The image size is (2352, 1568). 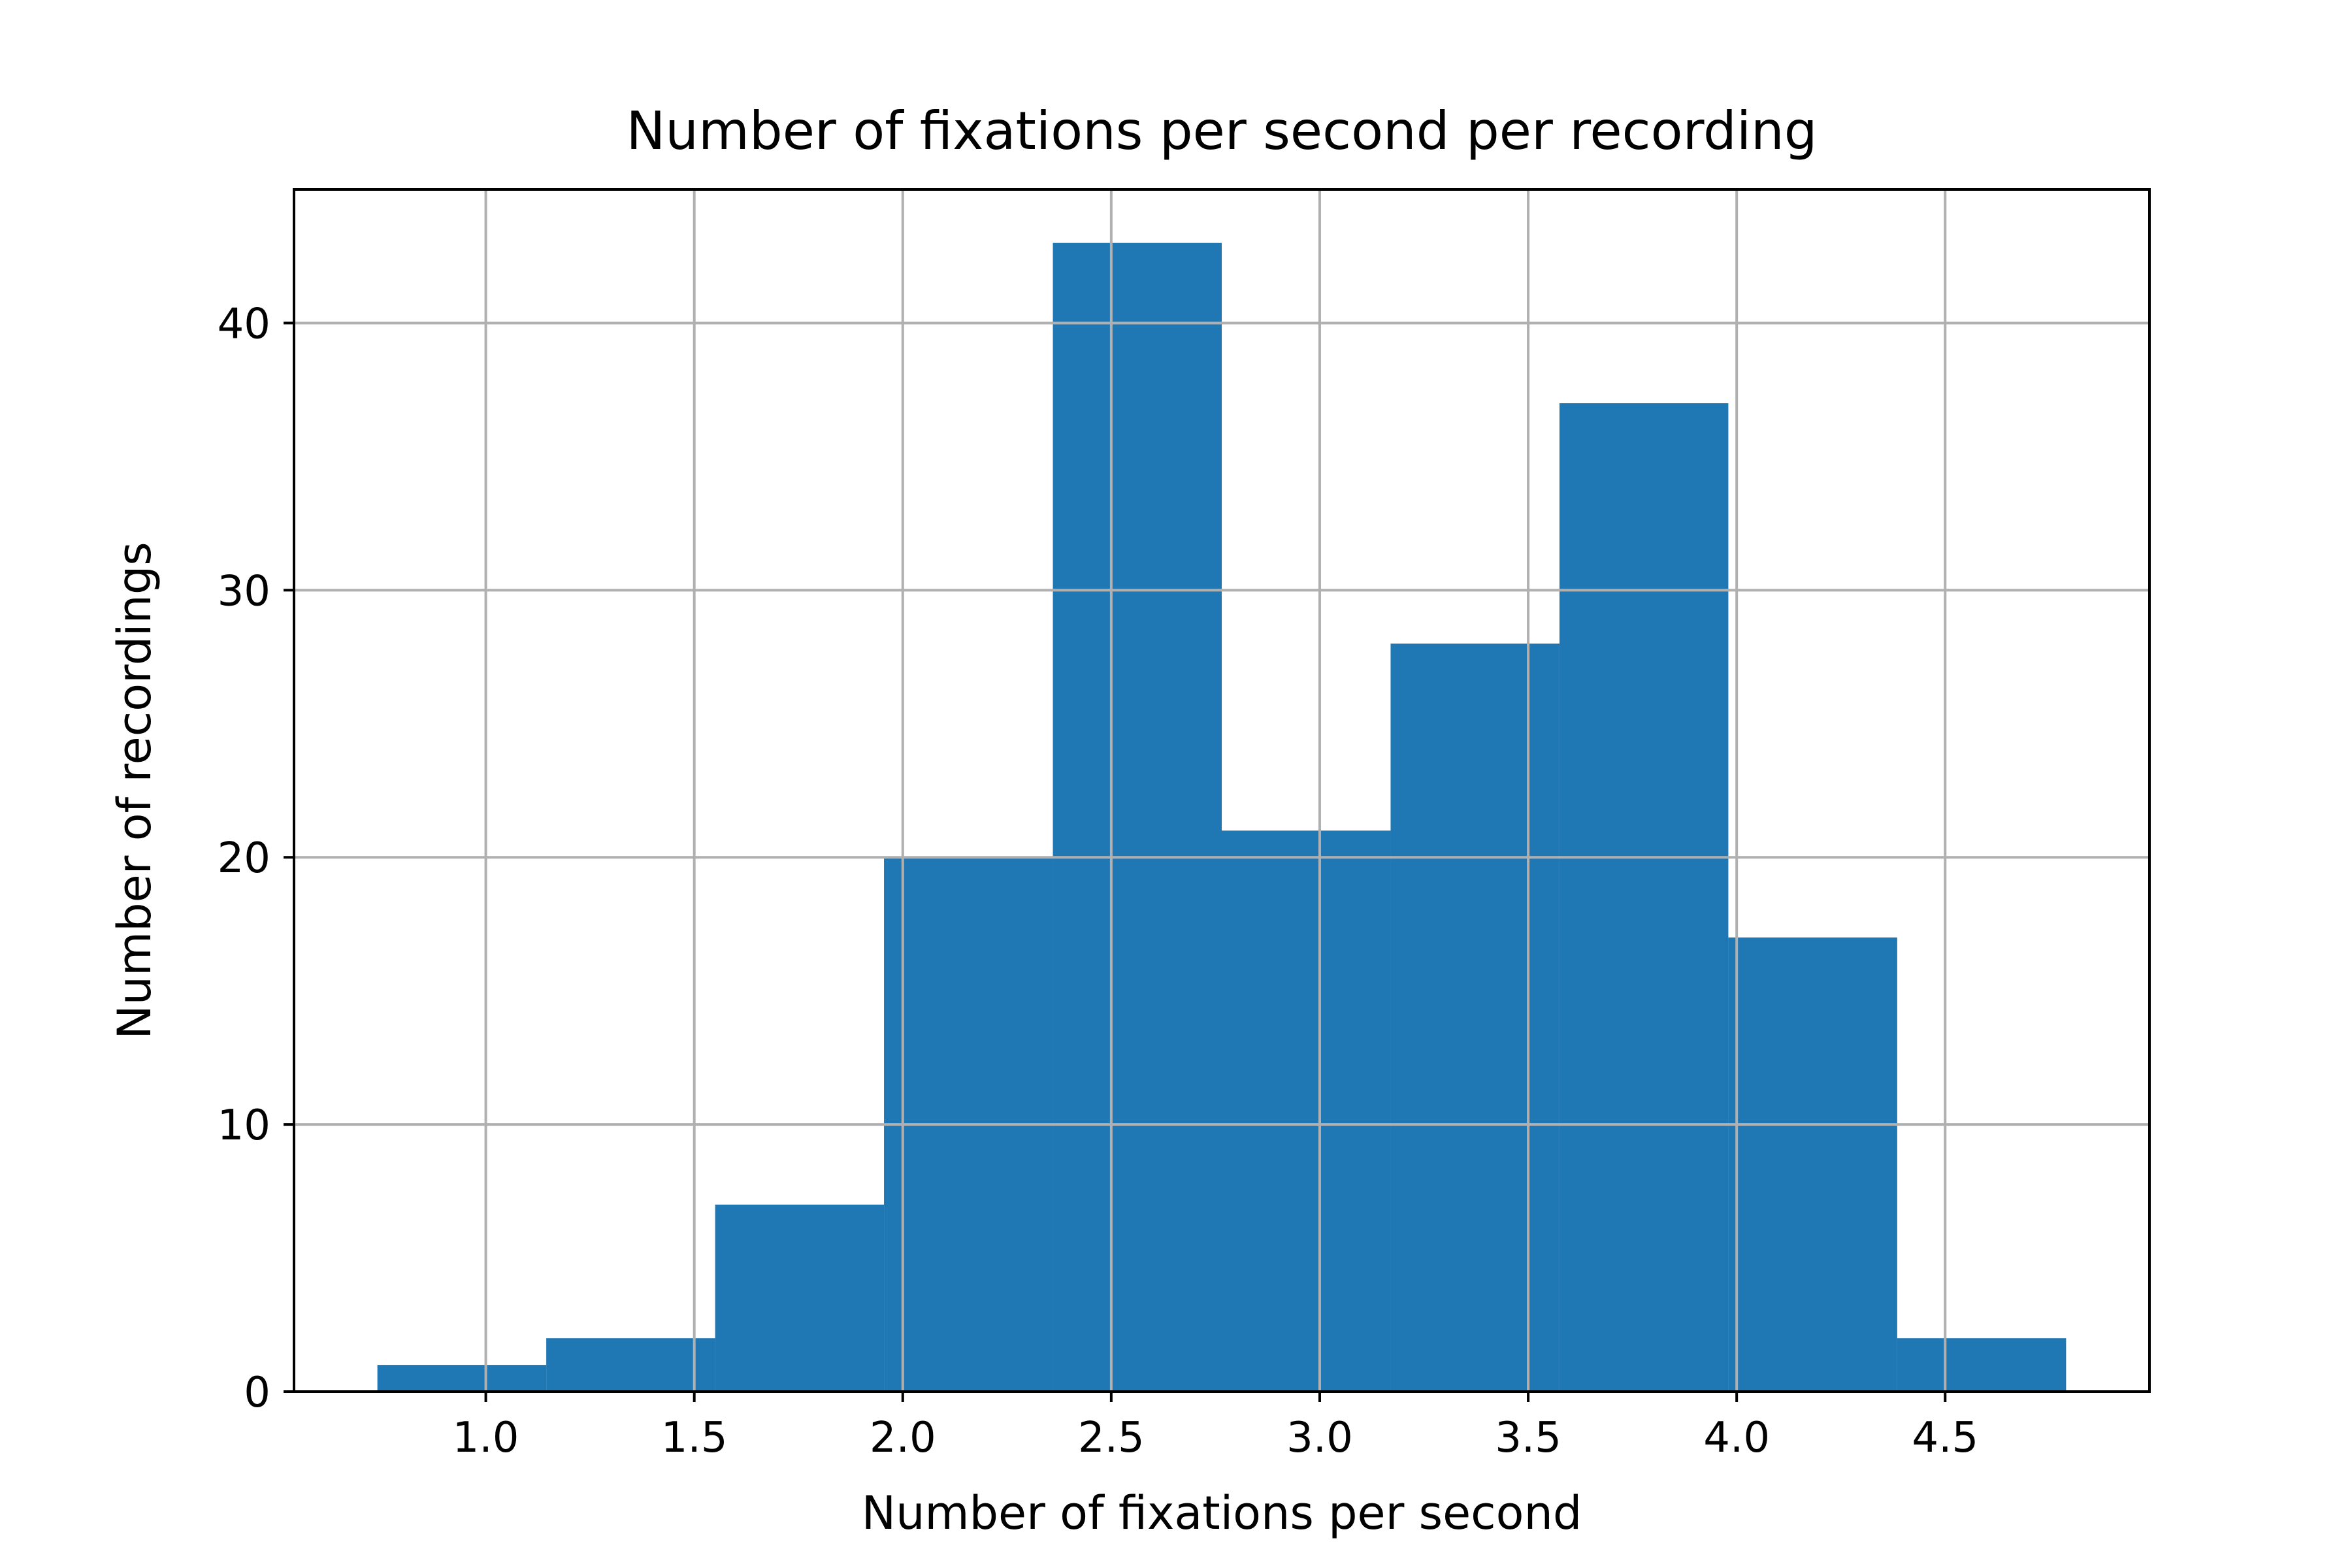 What do you see at coordinates (244, 858) in the screenshot?
I see `y-tick-label: 20` at bounding box center [244, 858].